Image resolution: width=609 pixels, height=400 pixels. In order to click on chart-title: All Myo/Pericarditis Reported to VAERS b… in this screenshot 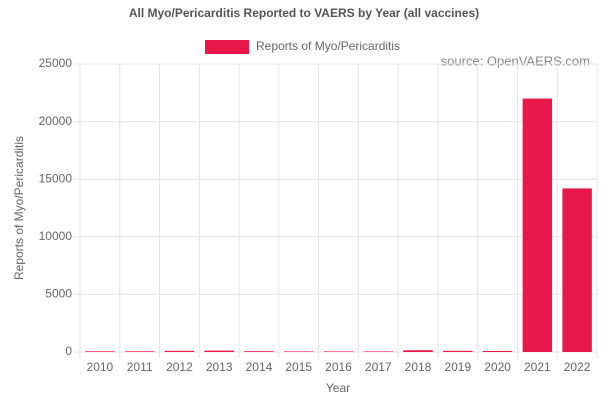, I will do `click(304, 13)`.